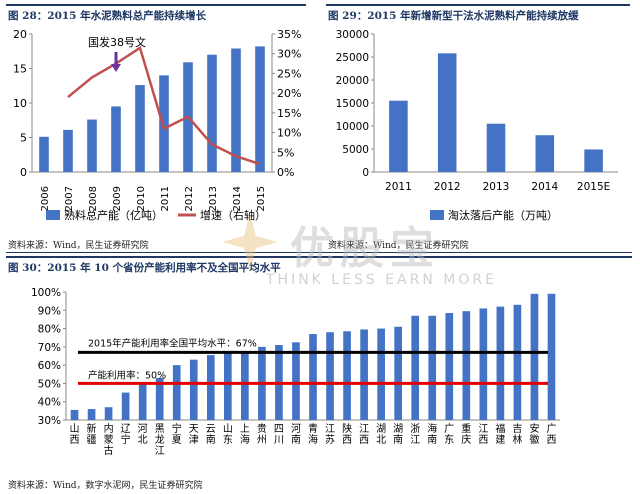  Describe the element at coordinates (20, 34) in the screenshot. I see `fig28-ytick-label: 20` at that location.